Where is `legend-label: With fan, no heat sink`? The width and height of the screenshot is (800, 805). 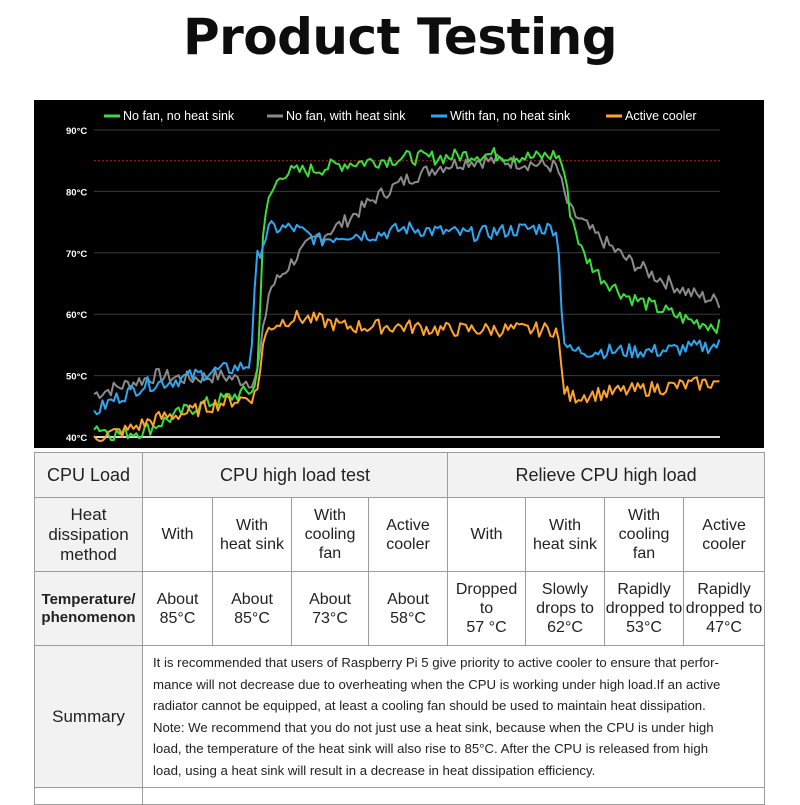 legend-label: With fan, no heat sink is located at coordinates (510, 116).